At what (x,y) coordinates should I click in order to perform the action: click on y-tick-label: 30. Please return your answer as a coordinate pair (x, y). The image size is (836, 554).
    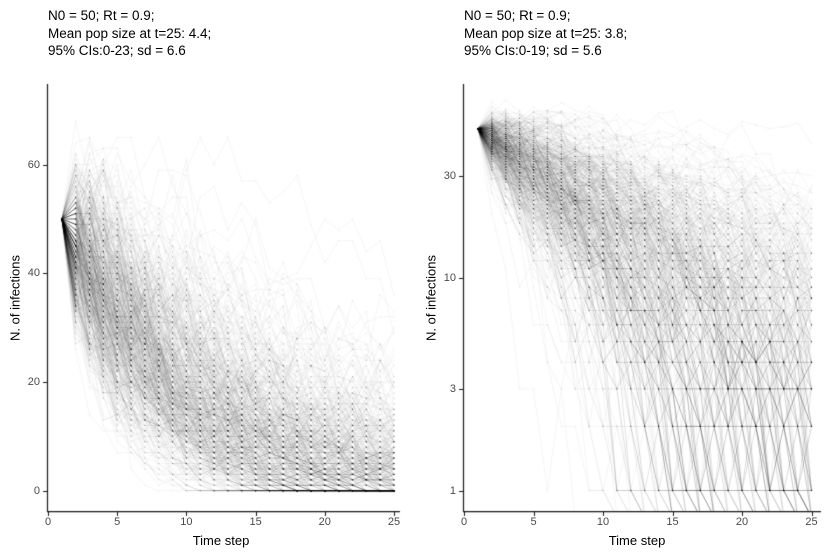
    Looking at the image, I should click on (449, 175).